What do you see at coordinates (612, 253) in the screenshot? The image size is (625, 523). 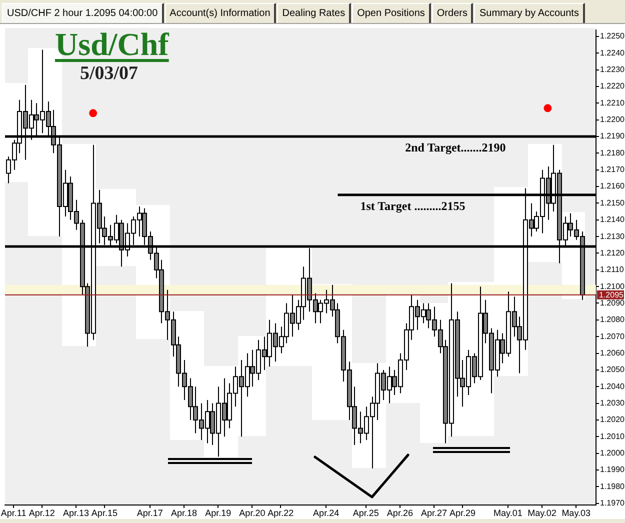 I see `y-tick-label: 1.2120` at bounding box center [612, 253].